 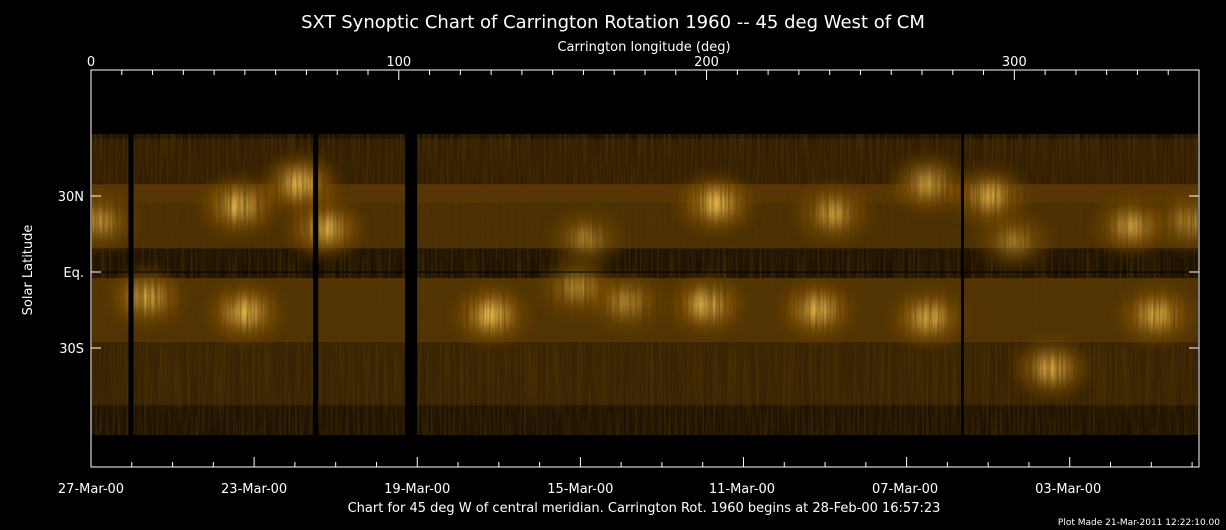 I want to click on date-axis-tick-label: 07-Mar-00, so click(x=905, y=489).